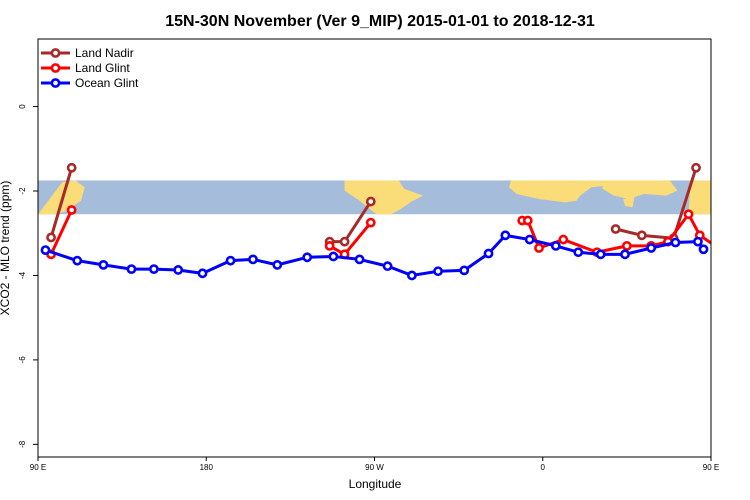  Describe the element at coordinates (207, 467) in the screenshot. I see `x-tick-label: 180` at that location.